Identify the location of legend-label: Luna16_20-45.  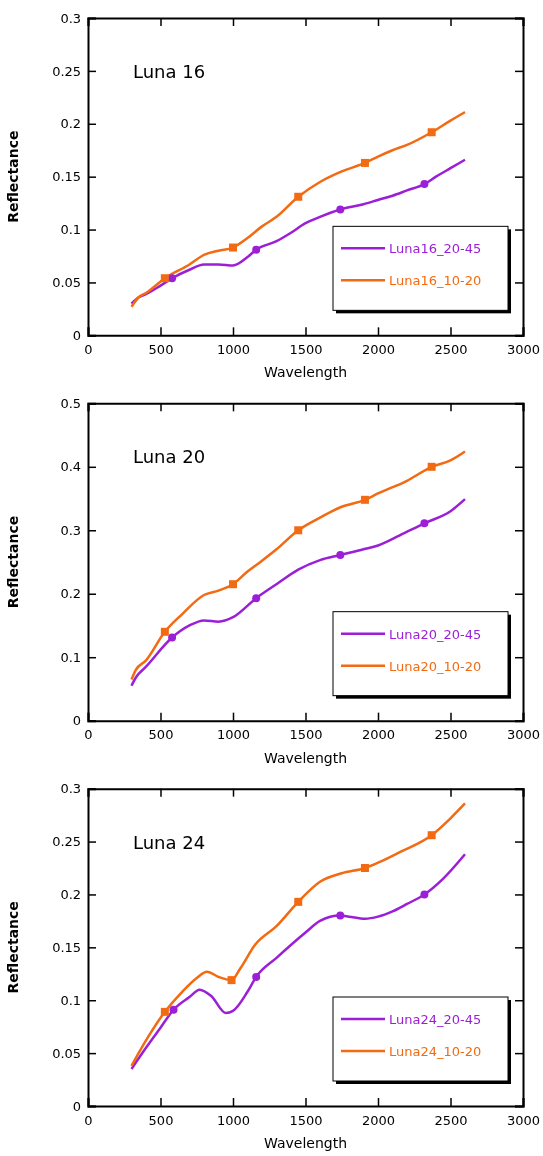
(435, 249).